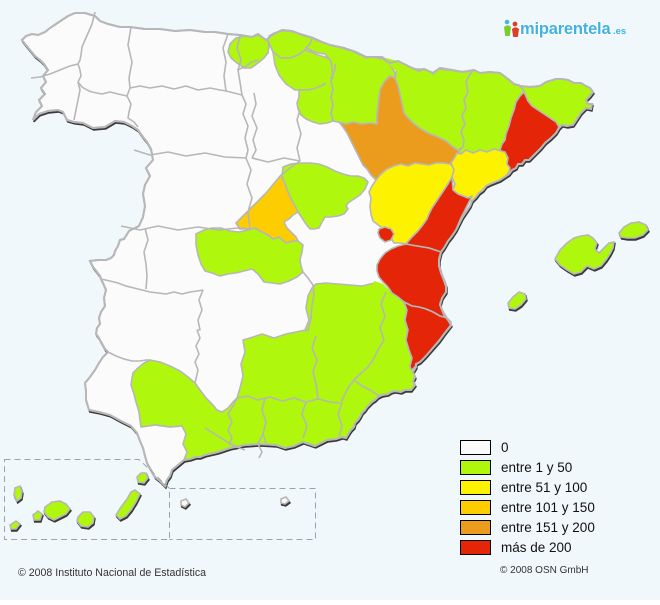 The height and width of the screenshot is (605, 660). I want to click on svg-text: 0, so click(505, 447).